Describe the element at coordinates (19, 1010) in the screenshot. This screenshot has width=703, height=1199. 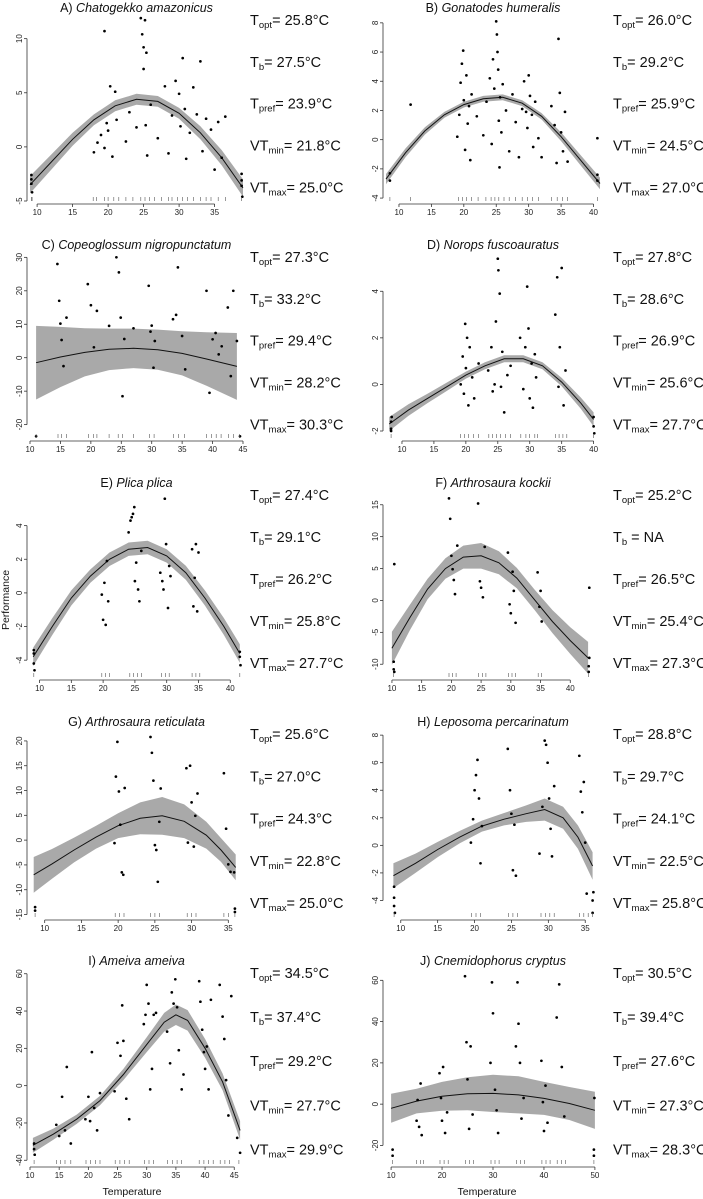
I see `y-tick-label: 40` at that location.